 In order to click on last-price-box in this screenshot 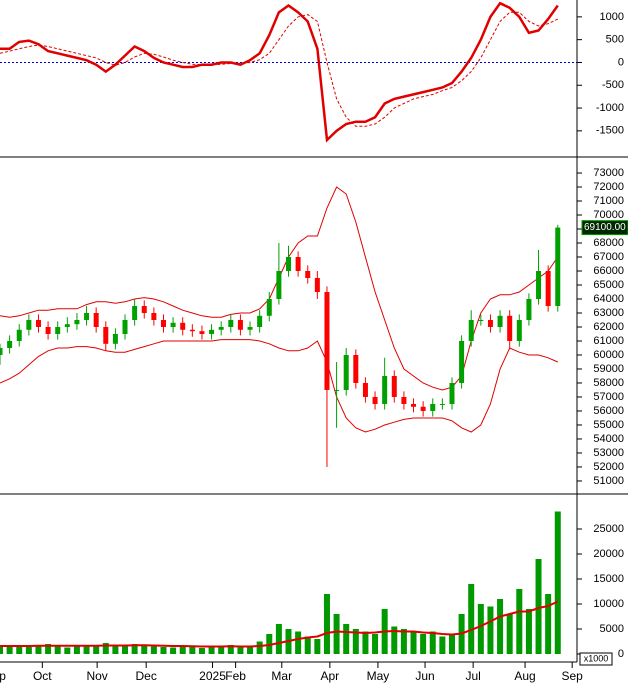, I will do `click(604, 228)`.